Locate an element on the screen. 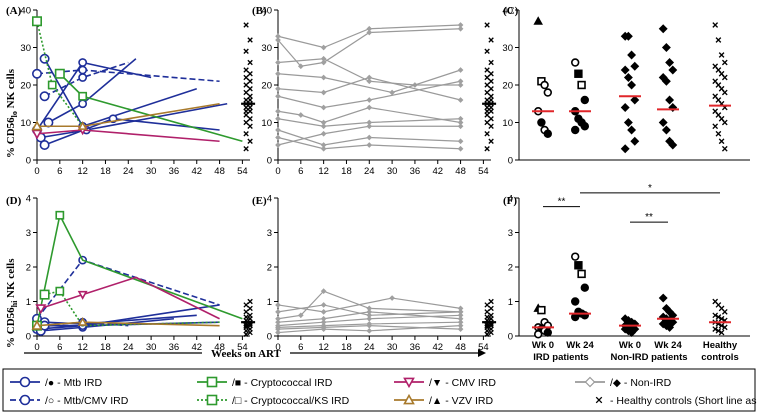 This screenshot has height=414, width=759. healthy-point-d is located at coordinates (246, 317).